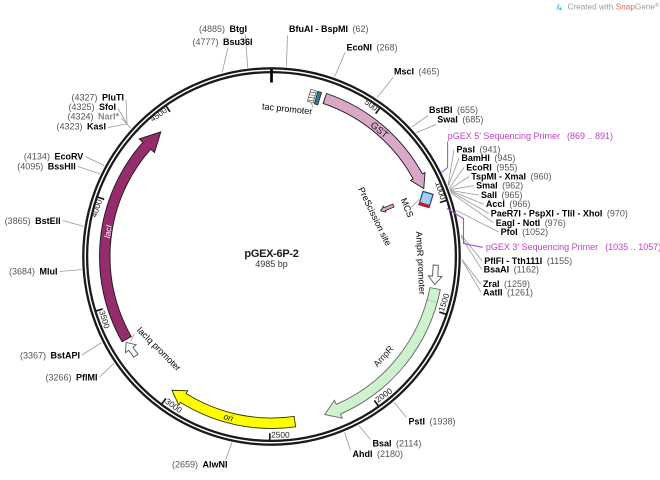 The image size is (660, 480). Describe the element at coordinates (33, 272) in the screenshot. I see `svg-text: (3684) MluI` at that location.